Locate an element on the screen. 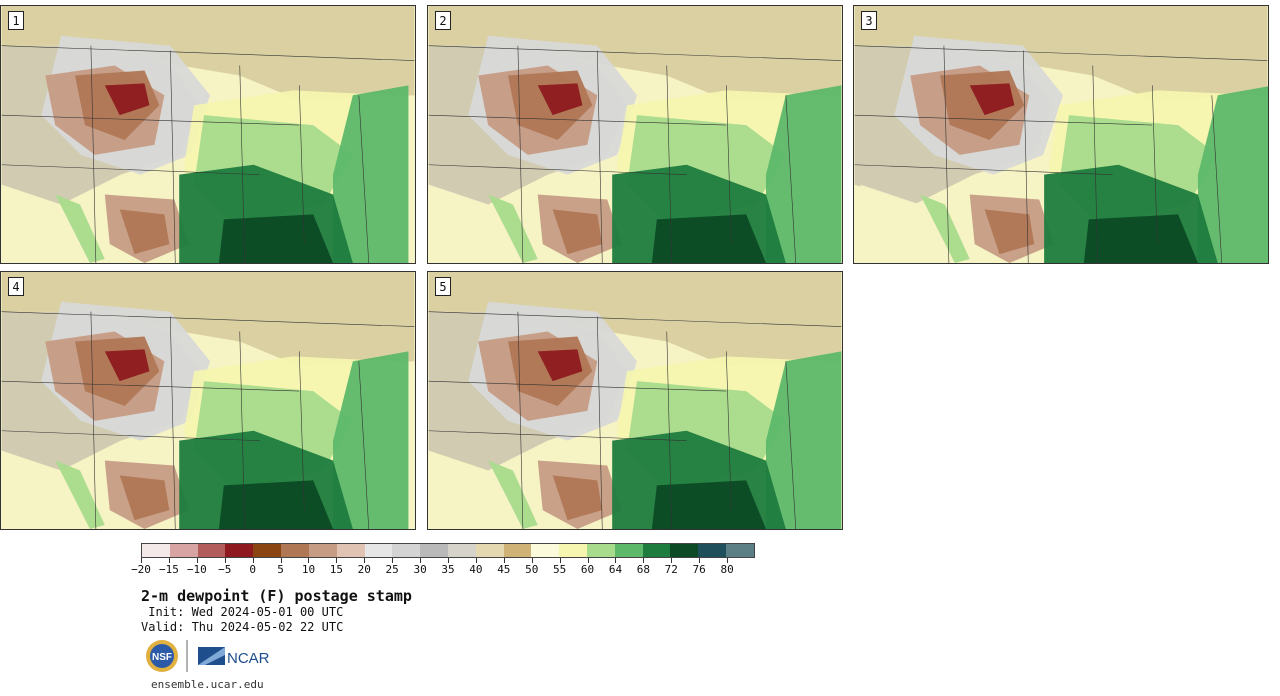 Image resolution: width=1280 pixels, height=696 pixels. colorbar-tick-label: 35 is located at coordinates (448, 569).